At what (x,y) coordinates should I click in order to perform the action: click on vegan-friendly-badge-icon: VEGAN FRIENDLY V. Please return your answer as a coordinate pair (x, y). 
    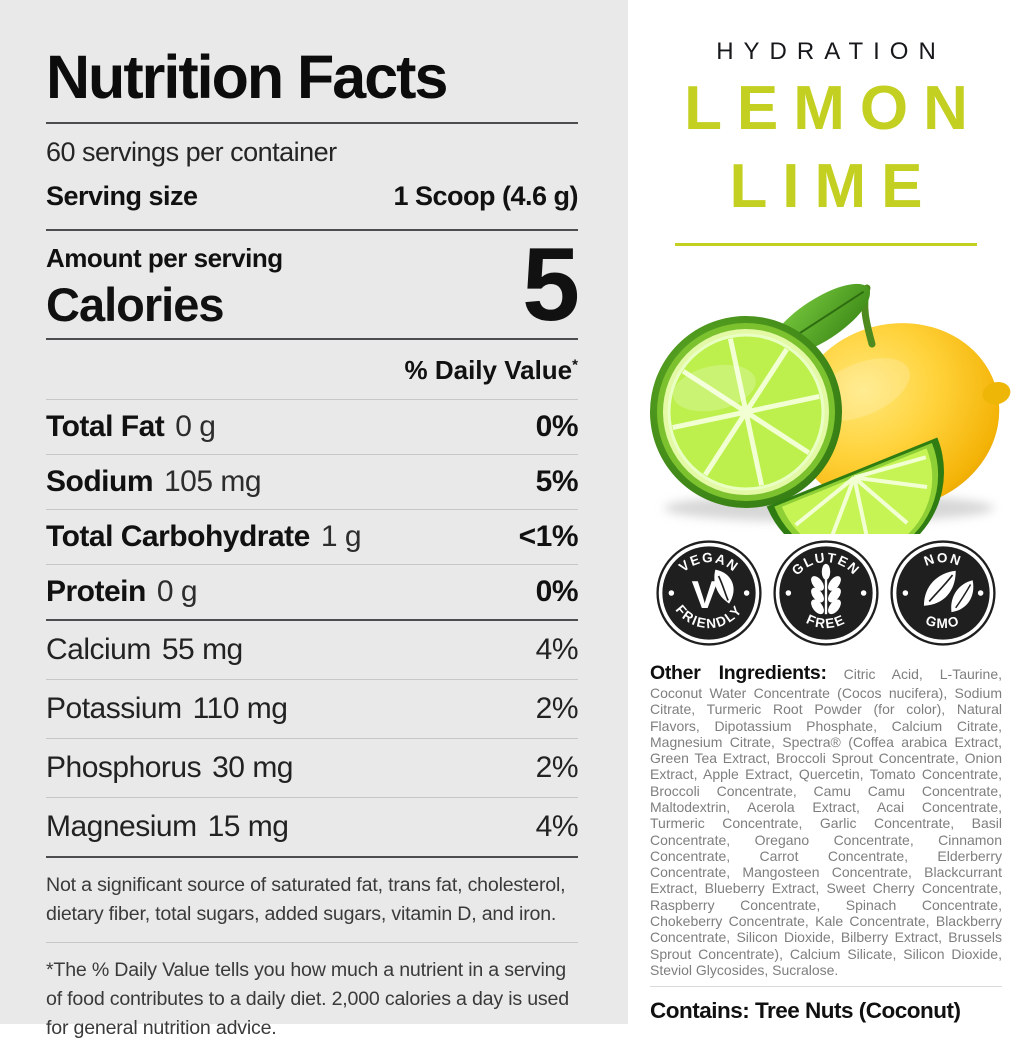
    Looking at the image, I should click on (709, 593).